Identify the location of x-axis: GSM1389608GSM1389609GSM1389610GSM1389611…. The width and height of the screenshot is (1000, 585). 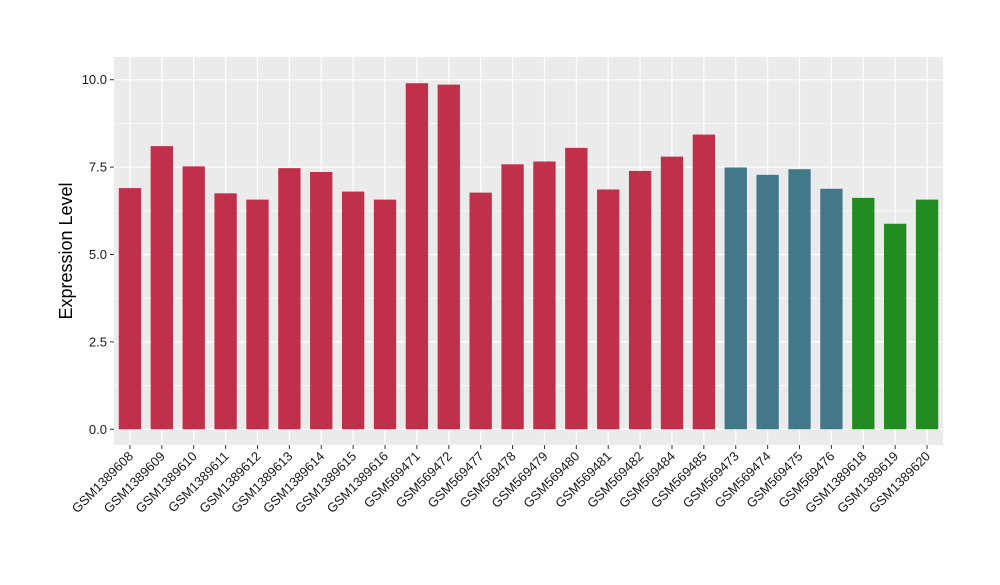
(501, 480).